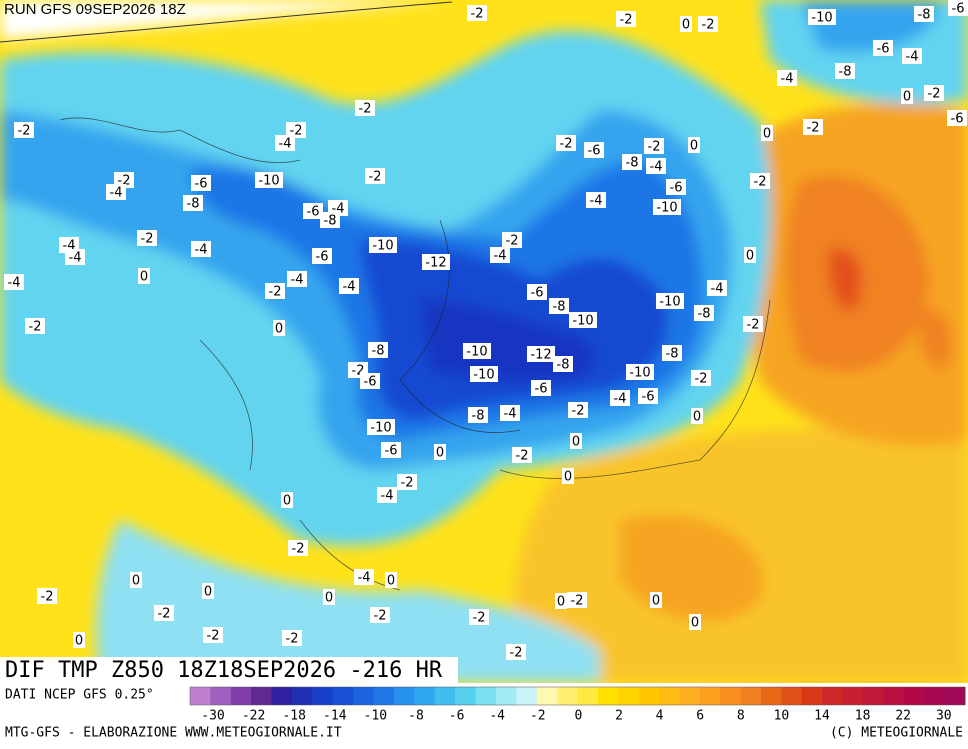 This screenshot has width=968, height=749. I want to click on source-label: DATI NCEP GFS 0.25°, so click(79, 695).